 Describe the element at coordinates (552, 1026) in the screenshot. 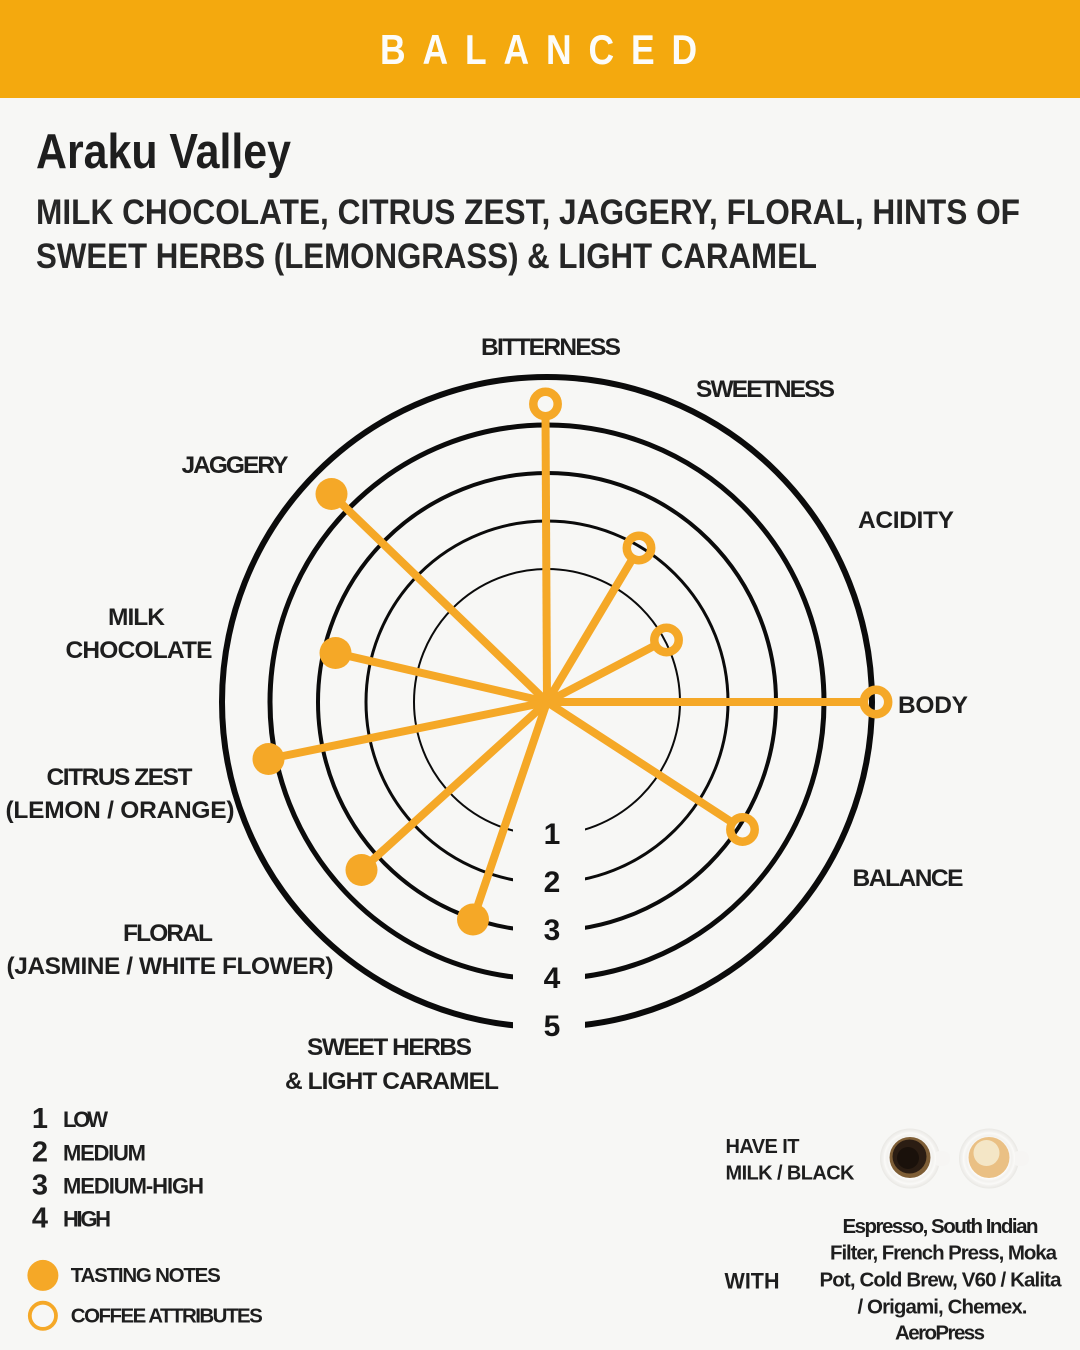

I see `svg-text: 5` at that location.